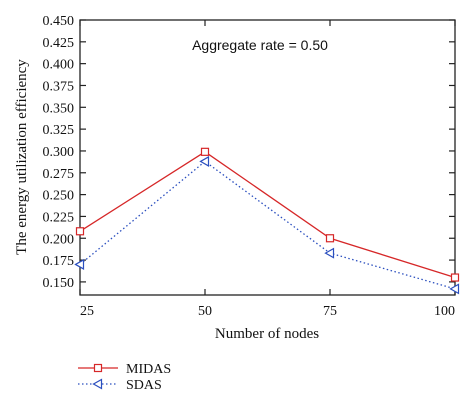 The image size is (474, 407). I want to click on x-tick-label: 25, so click(87, 311).